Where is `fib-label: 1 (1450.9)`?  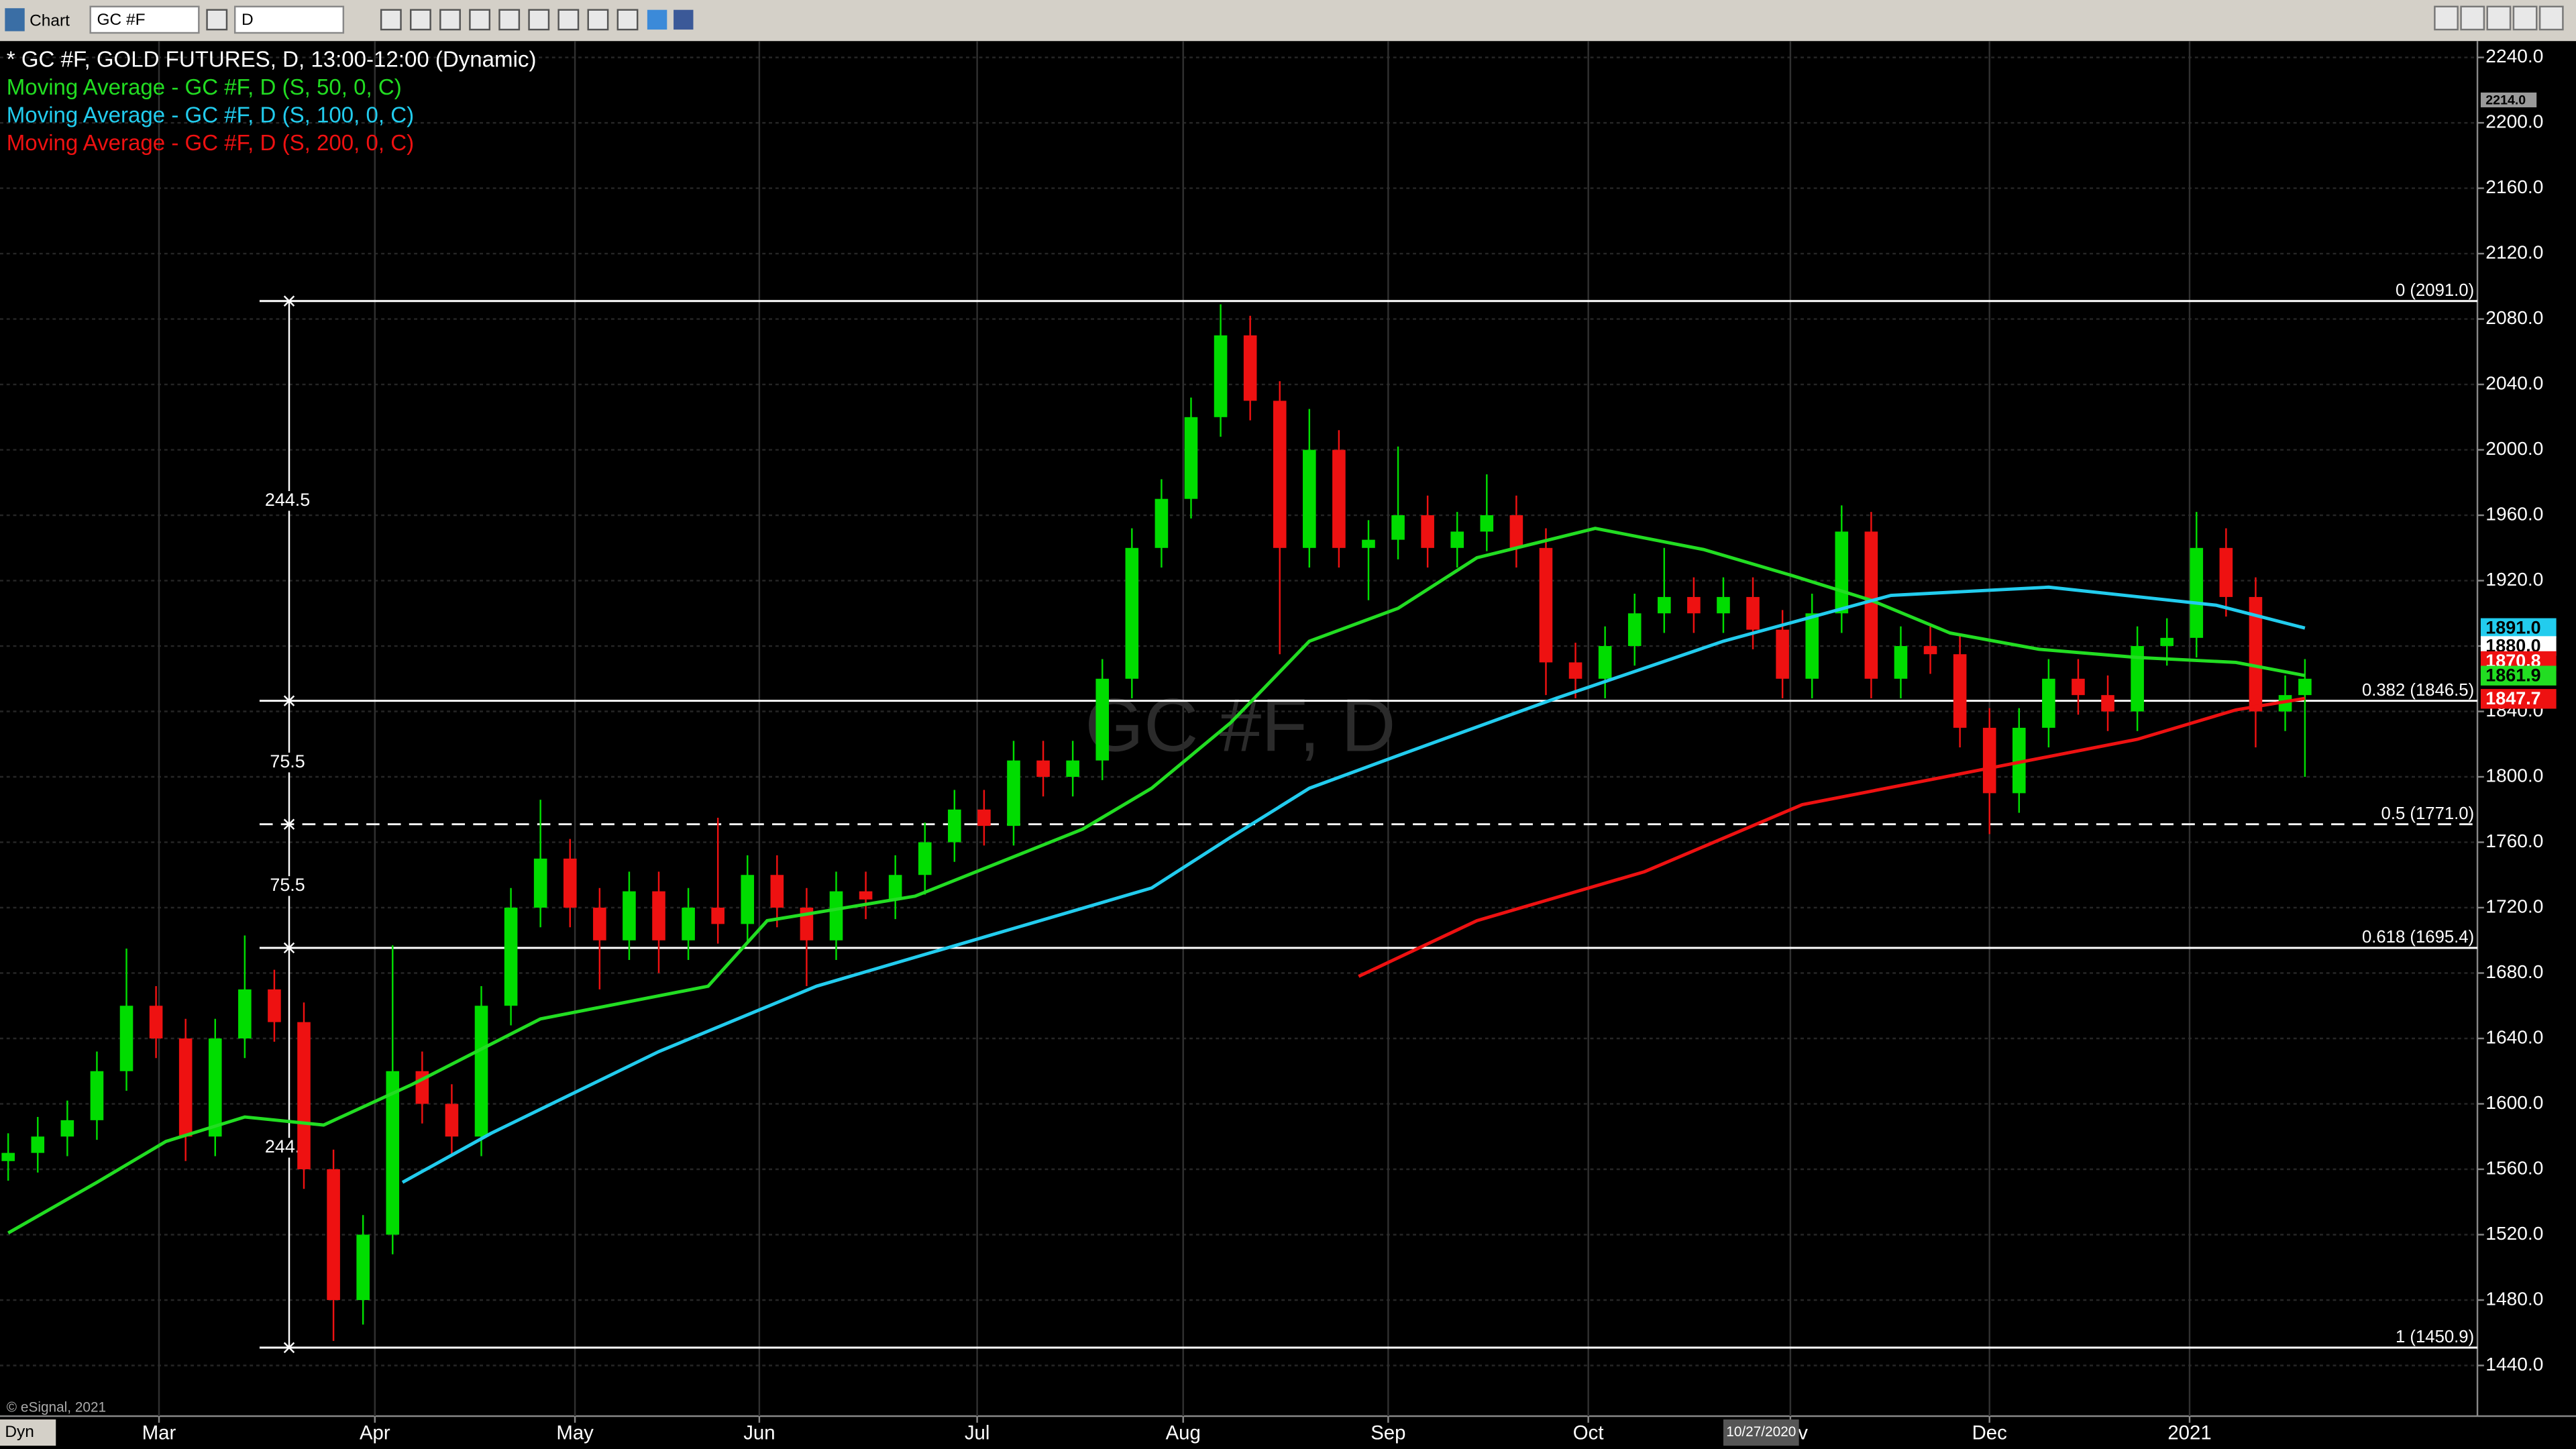
fib-label: 1 (1450.9) is located at coordinates (2435, 1337).